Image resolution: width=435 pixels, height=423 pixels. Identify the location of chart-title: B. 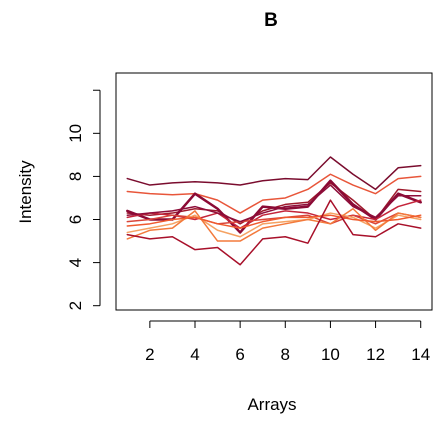
(271, 20).